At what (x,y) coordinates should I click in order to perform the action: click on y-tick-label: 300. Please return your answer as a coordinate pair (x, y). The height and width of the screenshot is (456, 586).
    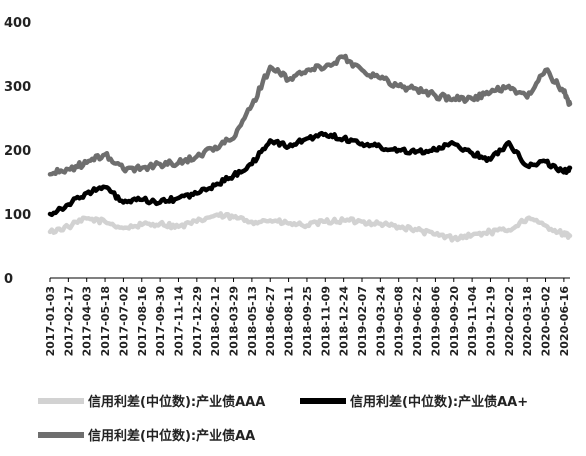
    Looking at the image, I should click on (17, 87).